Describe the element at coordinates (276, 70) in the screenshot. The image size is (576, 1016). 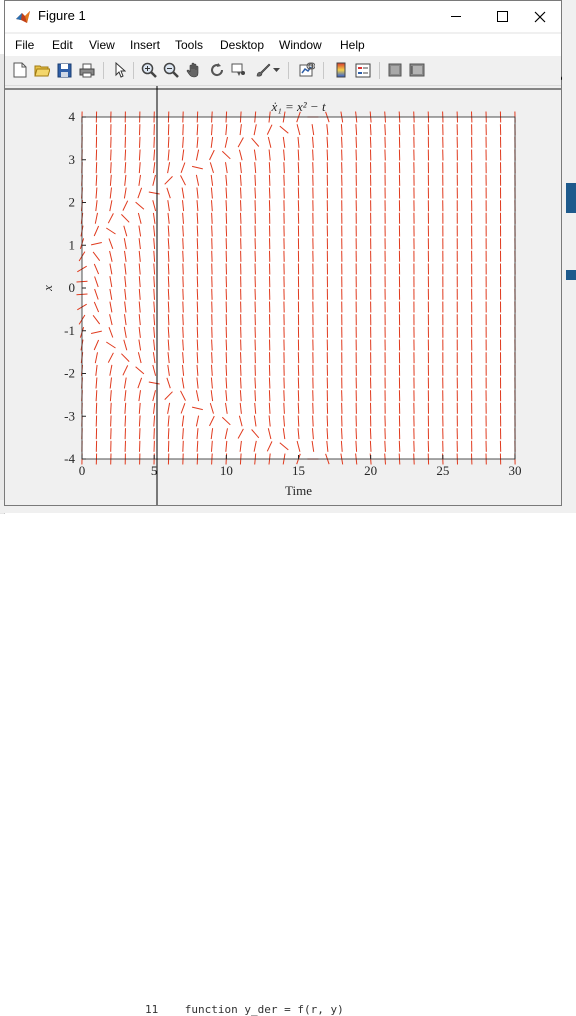
I see `brush-dropdown-icon` at that location.